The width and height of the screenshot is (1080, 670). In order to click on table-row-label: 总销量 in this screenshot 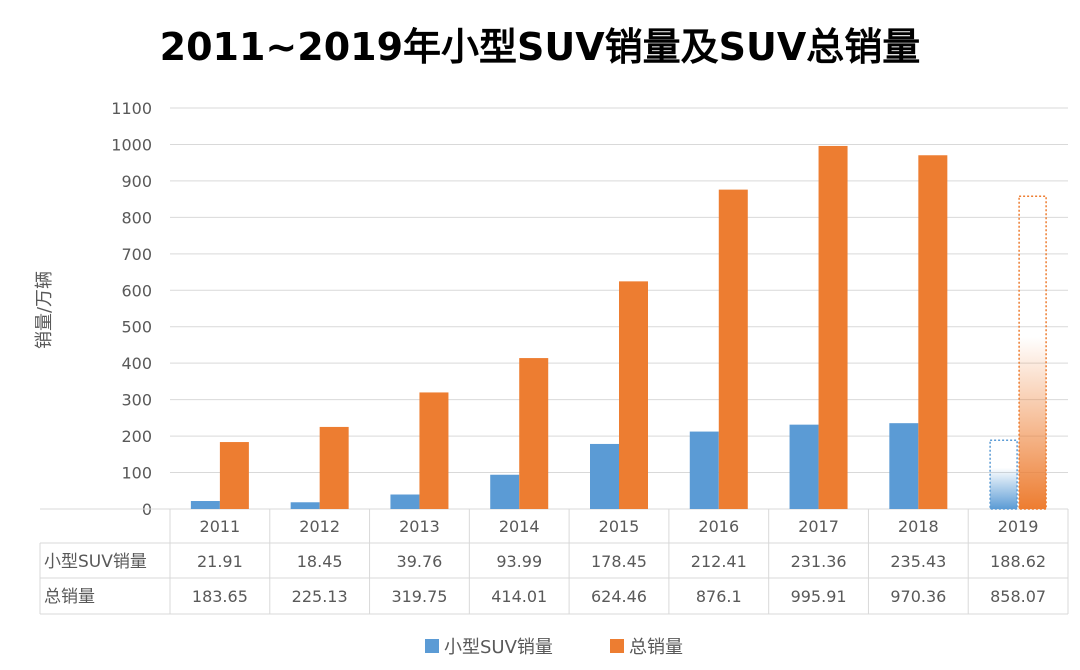, I will do `click(69, 597)`.